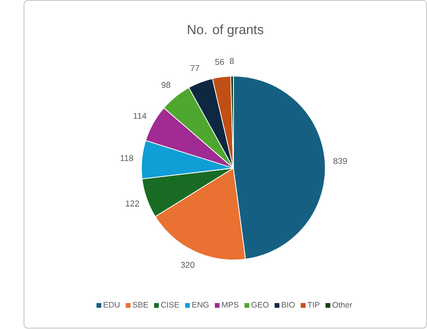  I want to click on data-label: 56, so click(219, 62).